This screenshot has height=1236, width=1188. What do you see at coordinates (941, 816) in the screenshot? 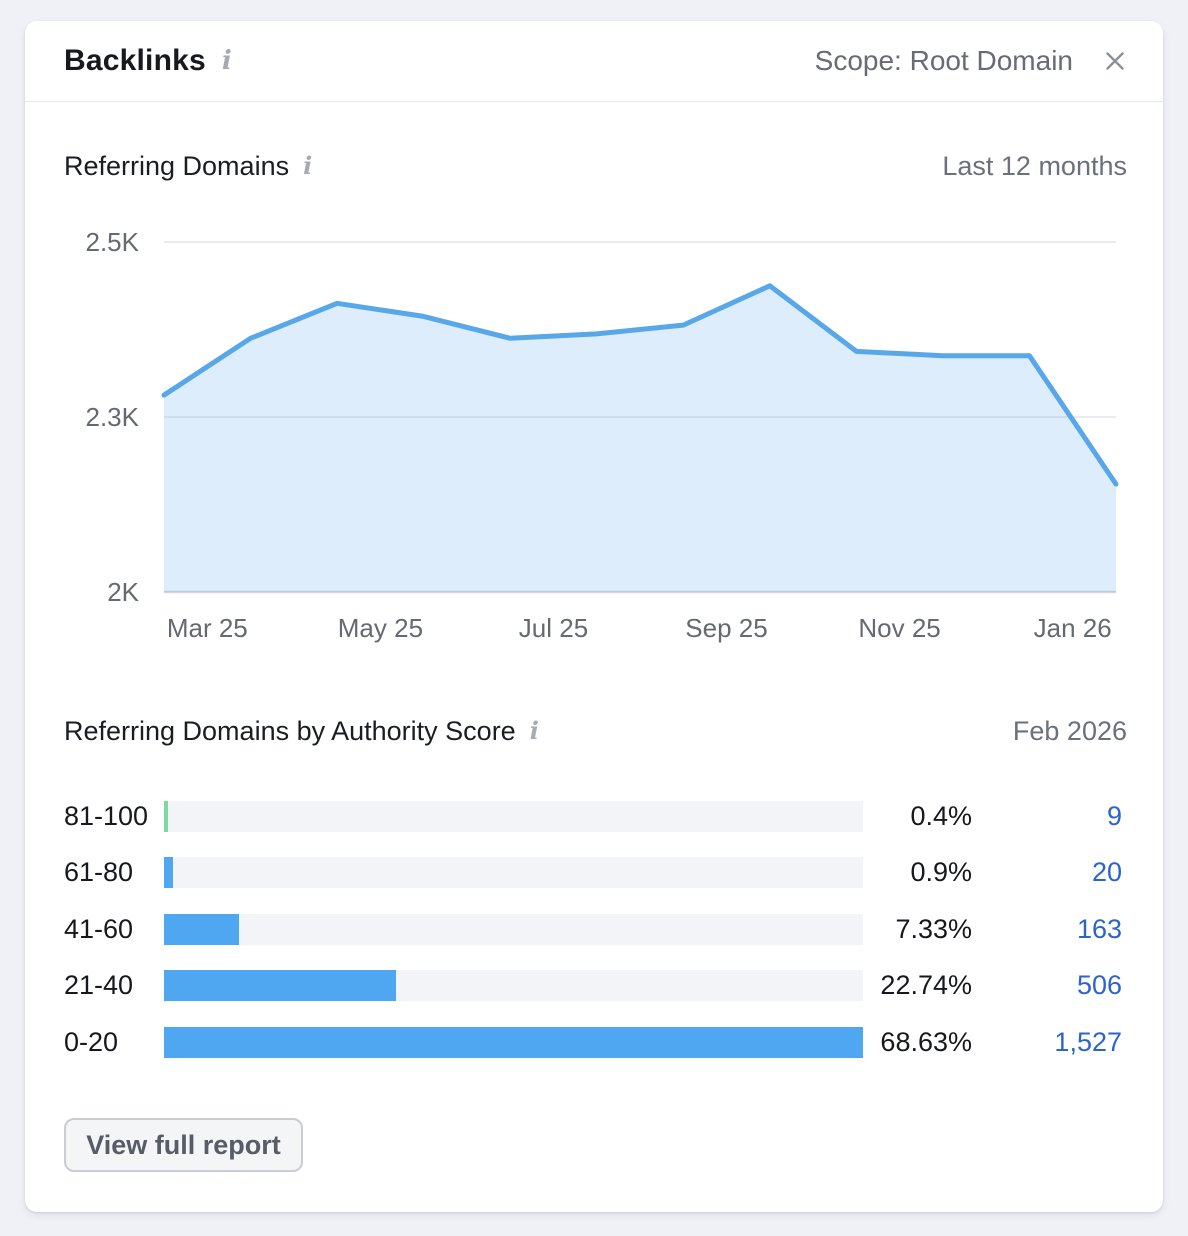
I see `percent-value: 0.4%` at bounding box center [941, 816].